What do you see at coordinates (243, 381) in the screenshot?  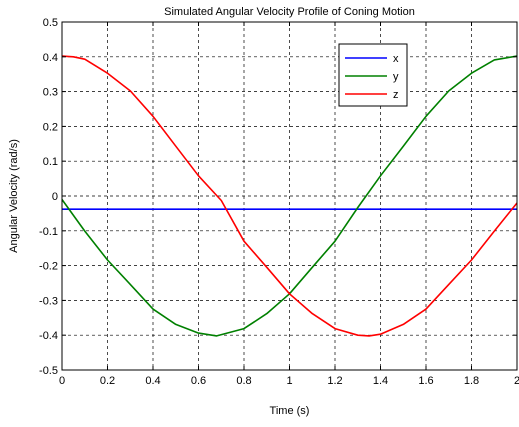 I see `x-tick-label: 0.8` at bounding box center [243, 381].